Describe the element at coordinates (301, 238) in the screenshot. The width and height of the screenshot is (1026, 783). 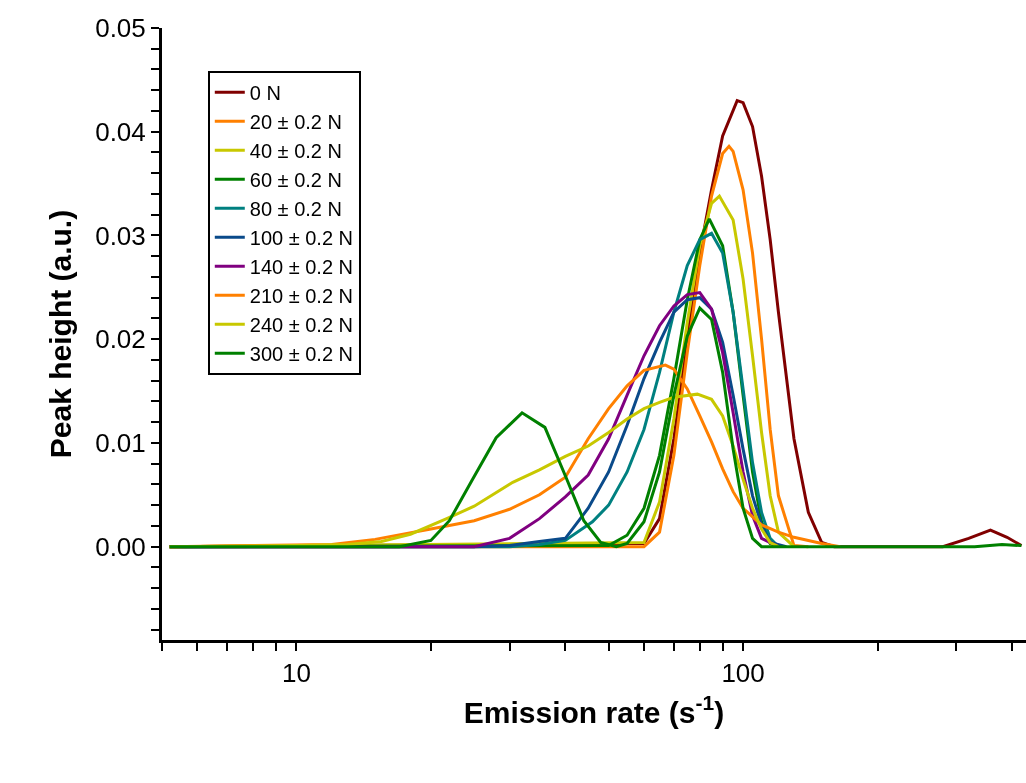
I see `legend-label: 100 ± 0.2 N` at that location.